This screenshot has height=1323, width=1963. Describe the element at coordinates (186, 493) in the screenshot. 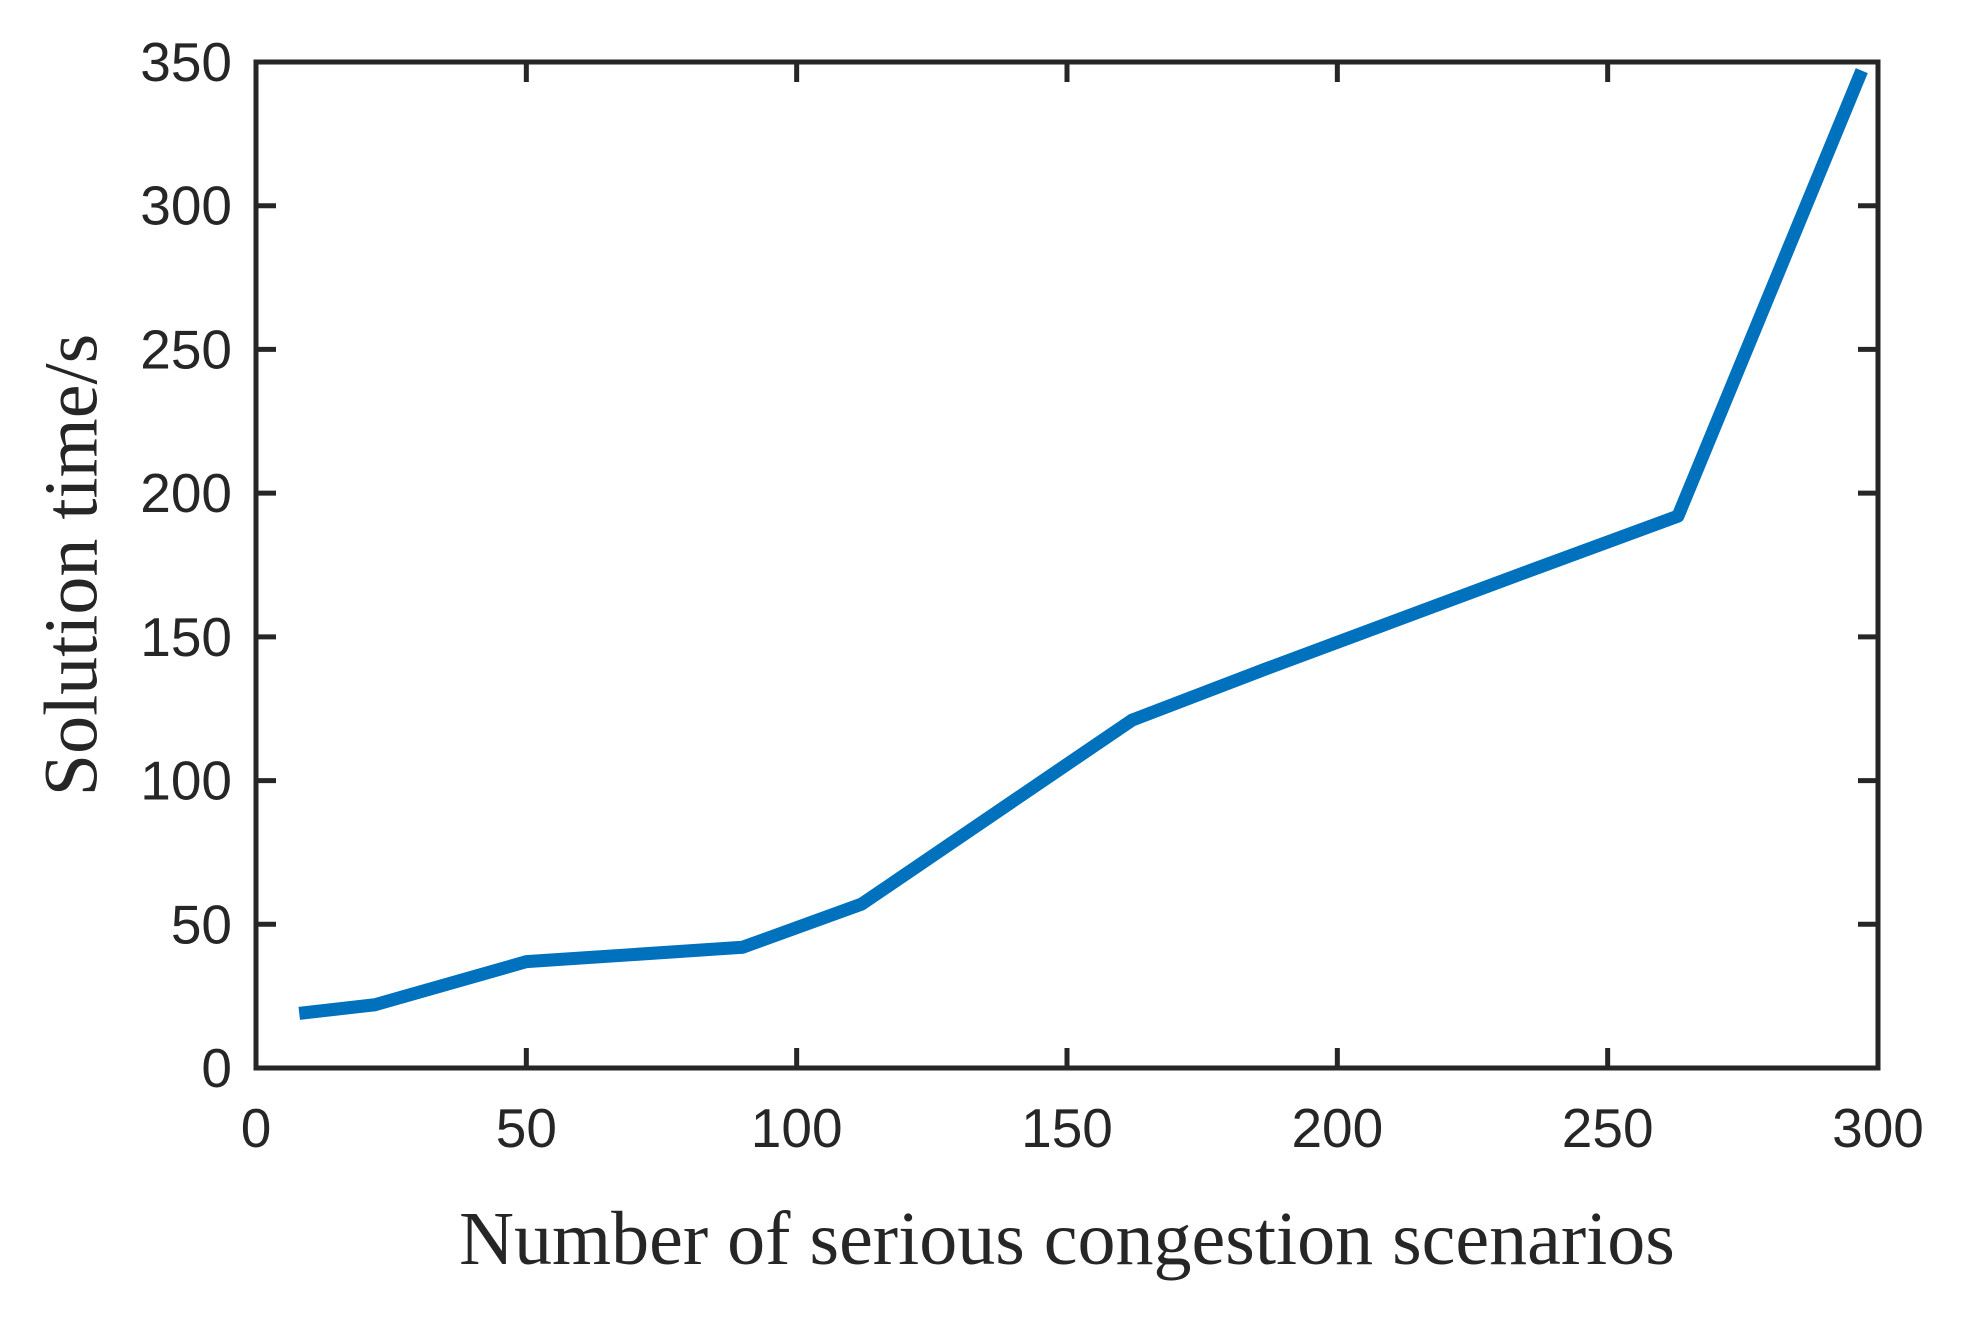

I see `y-tick-label: 200` at that location.